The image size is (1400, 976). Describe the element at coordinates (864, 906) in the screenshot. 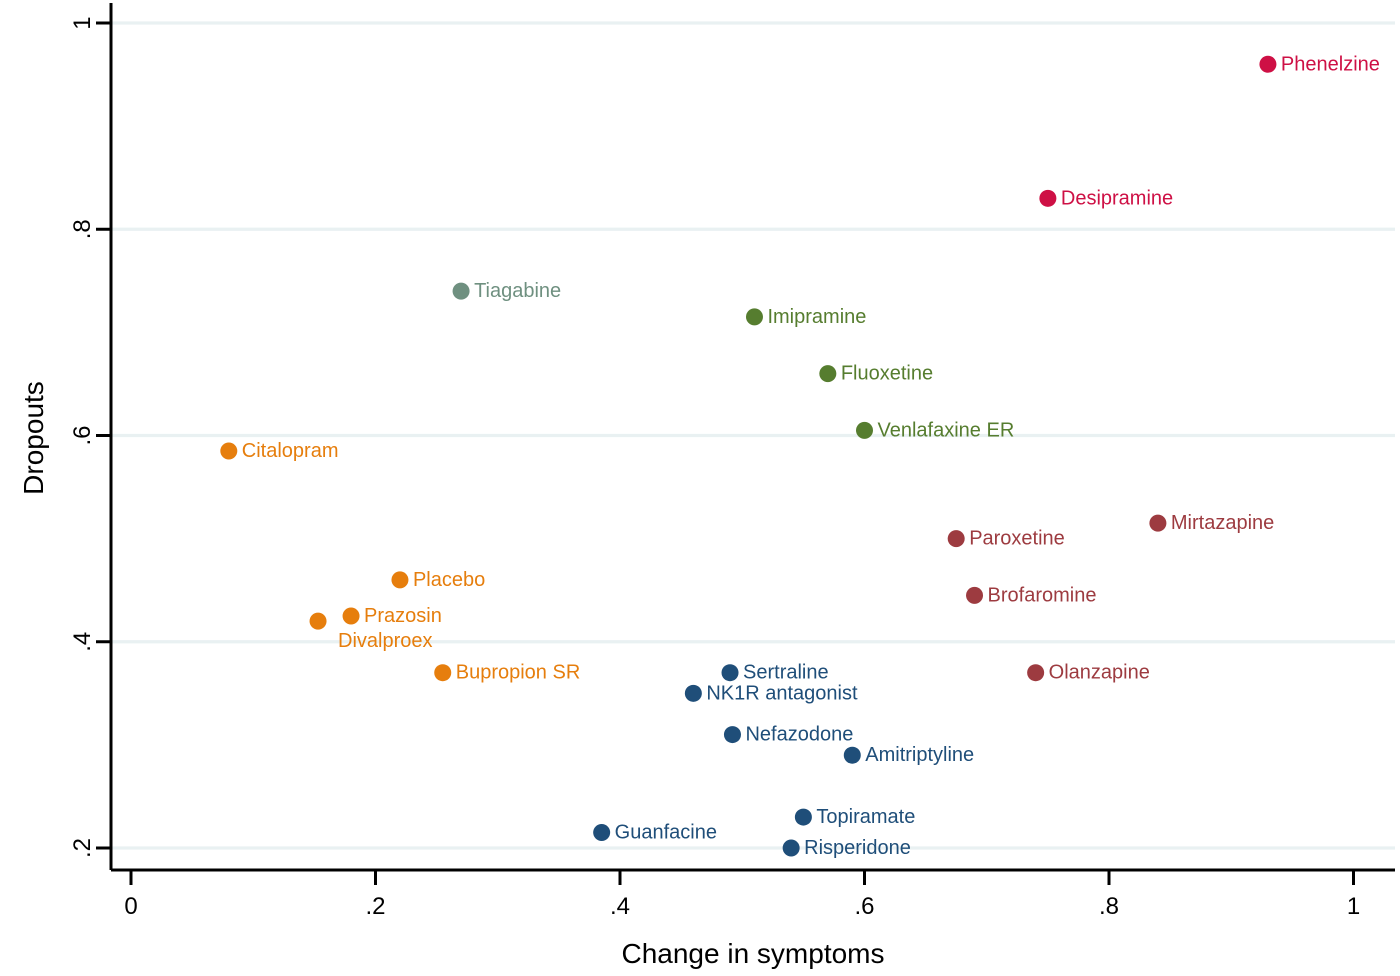

I see `x-tick-label: .6` at that location.